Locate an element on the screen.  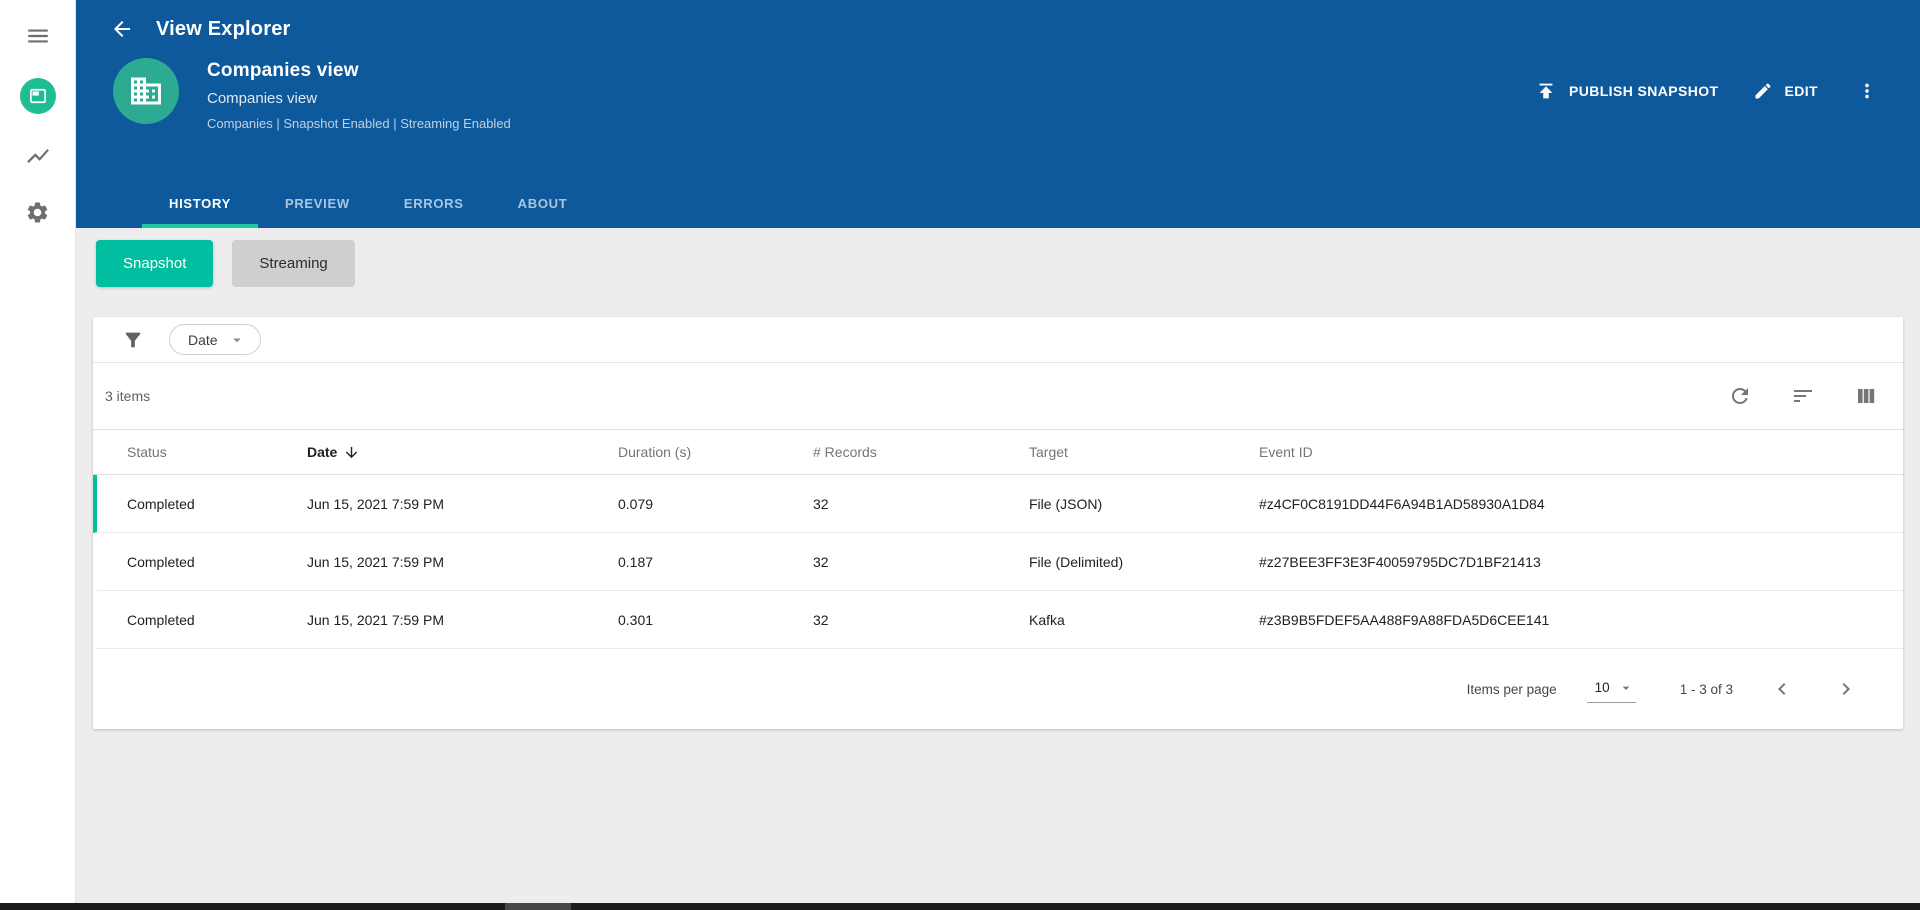
arrow-back-icon is located at coordinates (122, 29).